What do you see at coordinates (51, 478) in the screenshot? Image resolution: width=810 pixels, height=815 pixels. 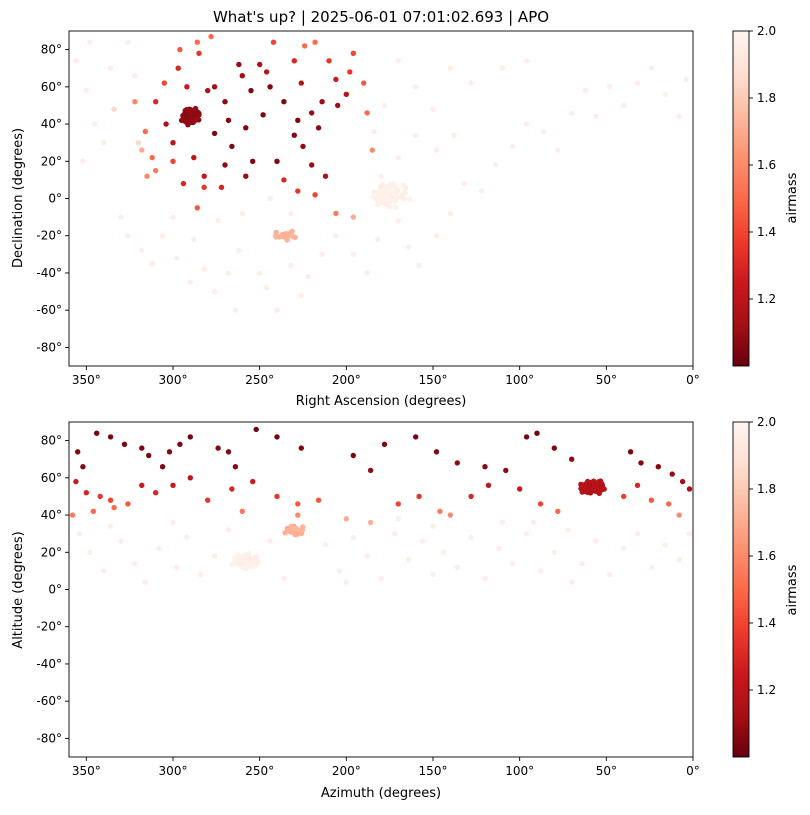 I see `y-tick-label: 60°` at bounding box center [51, 478].